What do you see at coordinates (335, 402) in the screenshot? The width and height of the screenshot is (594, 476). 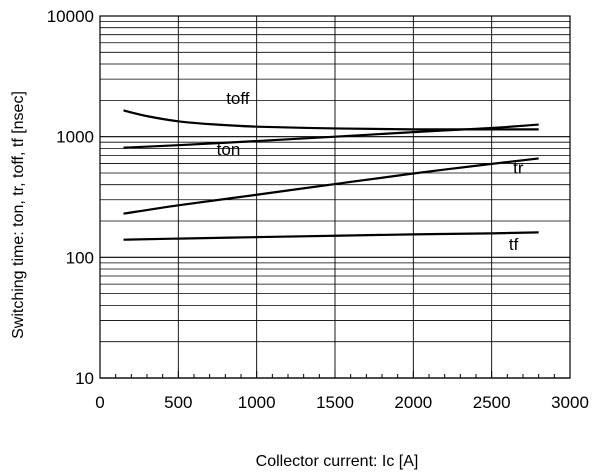 I see `x-tick-label: 1500` at bounding box center [335, 402].